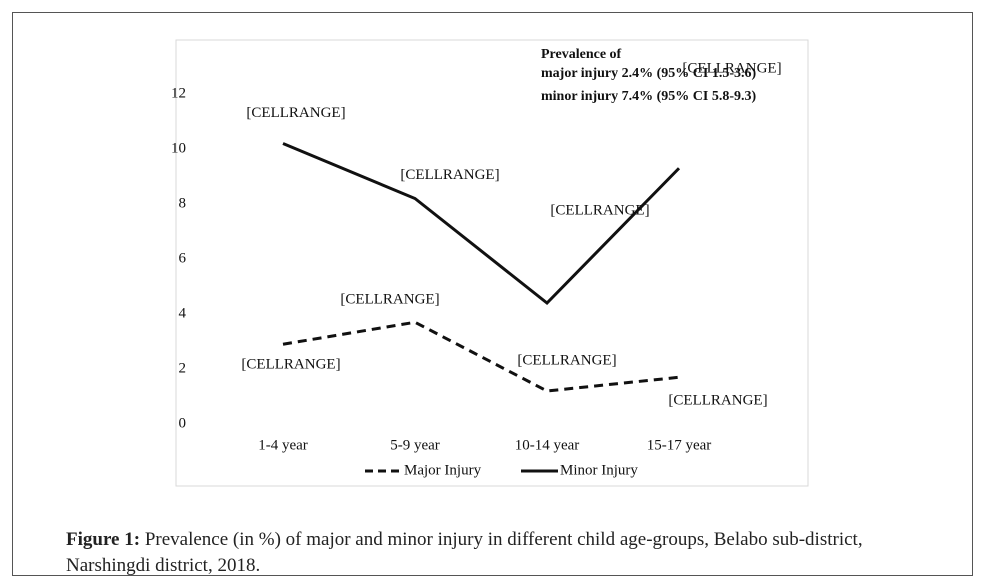 The image size is (983, 586). I want to click on x-tick-label: 1-4 year, so click(283, 445).